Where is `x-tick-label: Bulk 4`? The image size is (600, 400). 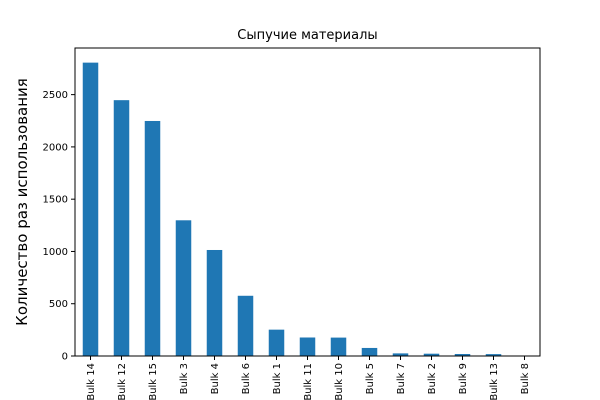
x-tick-label: Bulk 4 is located at coordinates (215, 378).